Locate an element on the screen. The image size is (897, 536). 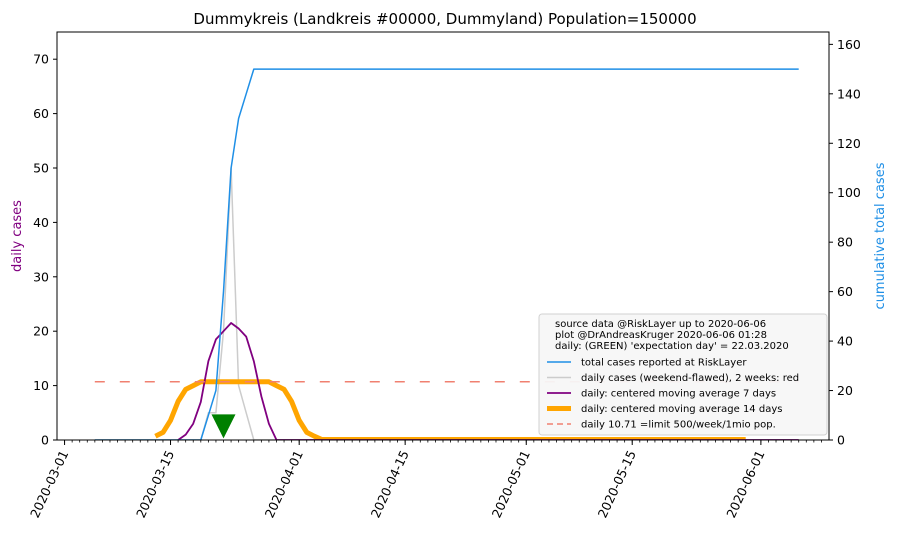
x-tick-label: 2020-06-01 is located at coordinates (745, 484).